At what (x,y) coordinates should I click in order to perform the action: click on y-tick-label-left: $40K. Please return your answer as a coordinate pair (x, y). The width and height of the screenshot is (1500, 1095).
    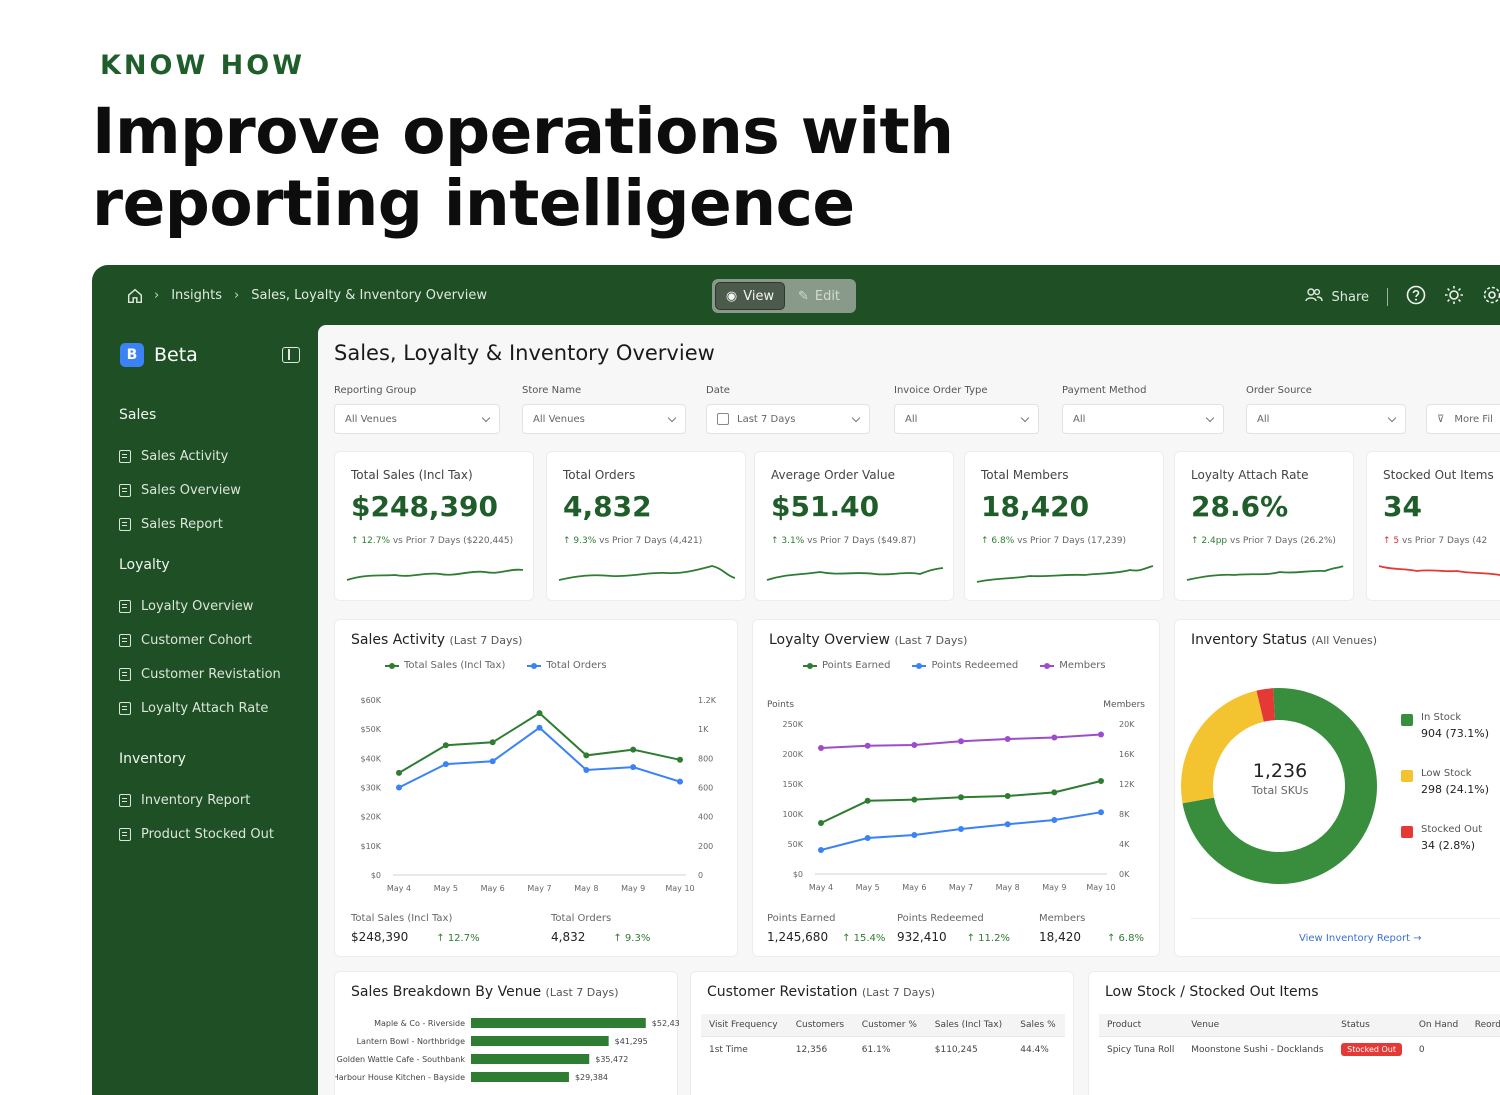
    Looking at the image, I should click on (370, 758).